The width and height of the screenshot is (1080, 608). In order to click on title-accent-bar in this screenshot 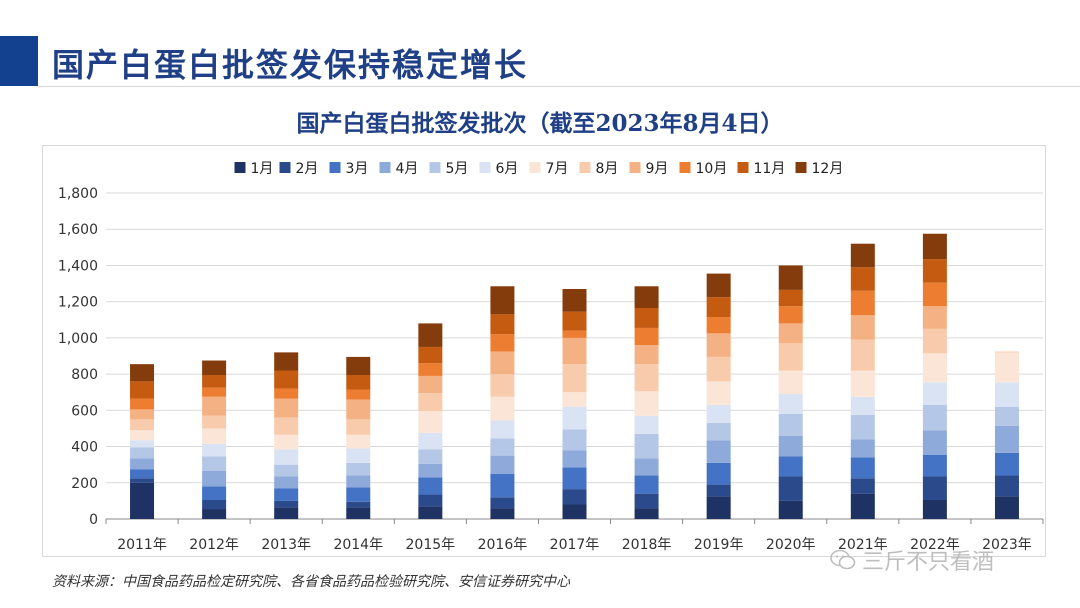, I will do `click(19, 61)`.